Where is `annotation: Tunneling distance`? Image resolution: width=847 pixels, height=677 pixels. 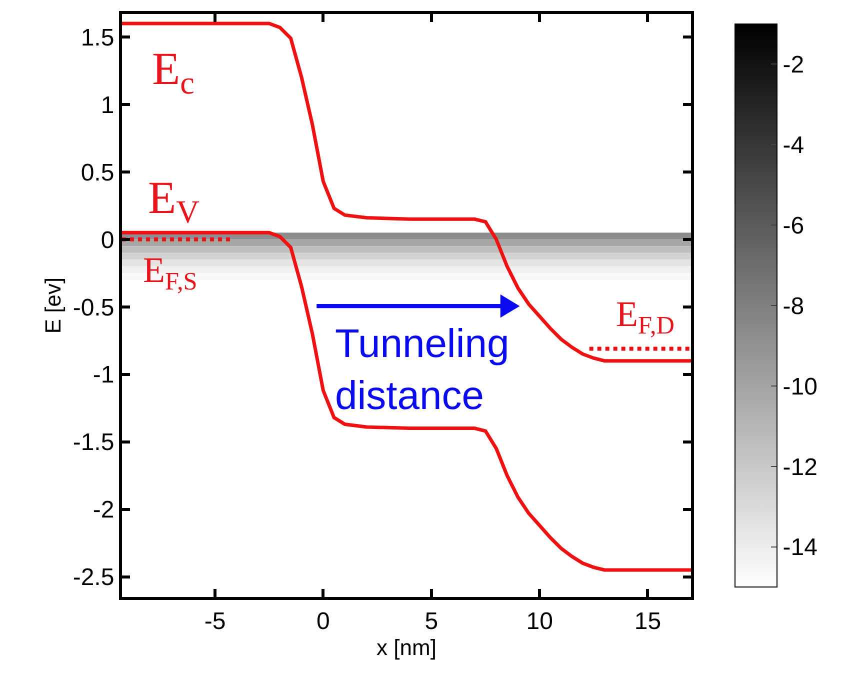 annotation: Tunneling distance is located at coordinates (422, 370).